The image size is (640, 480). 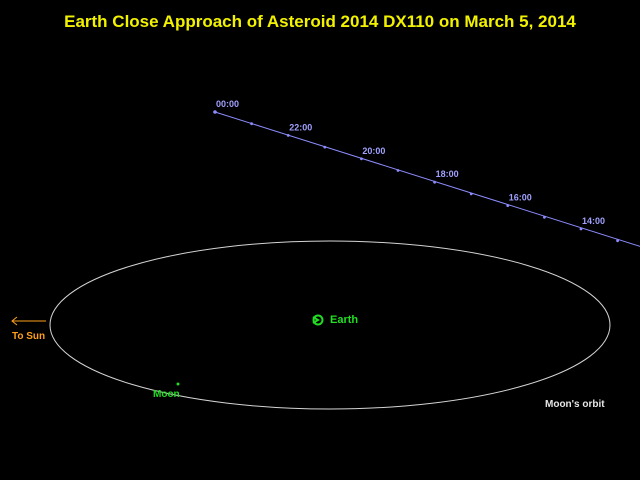 What do you see at coordinates (178, 384) in the screenshot?
I see `moon-icon` at bounding box center [178, 384].